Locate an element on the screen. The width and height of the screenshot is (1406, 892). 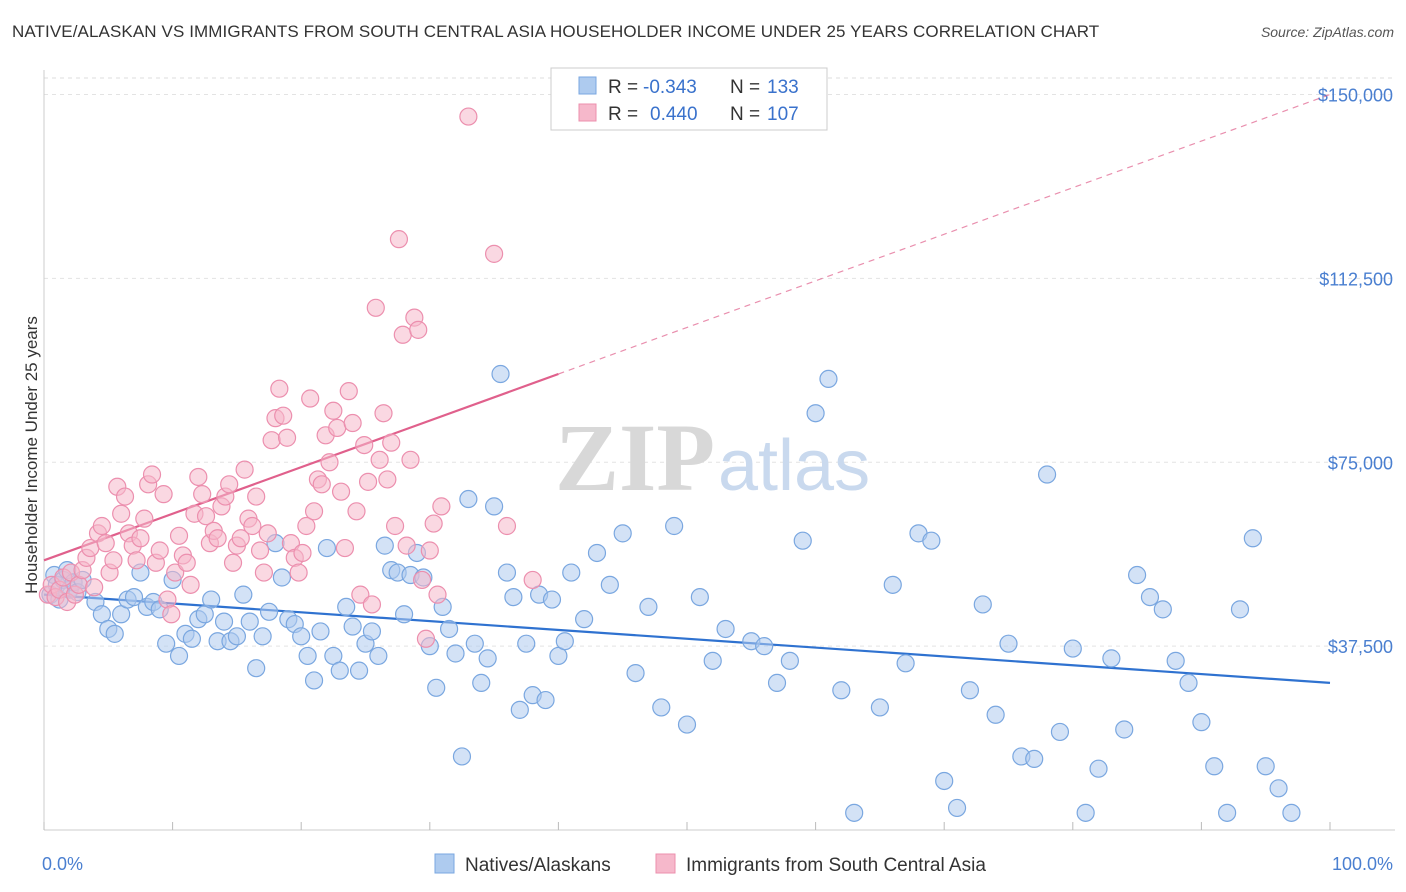
watermark-atlas: atlas is located at coordinates (794, 466).